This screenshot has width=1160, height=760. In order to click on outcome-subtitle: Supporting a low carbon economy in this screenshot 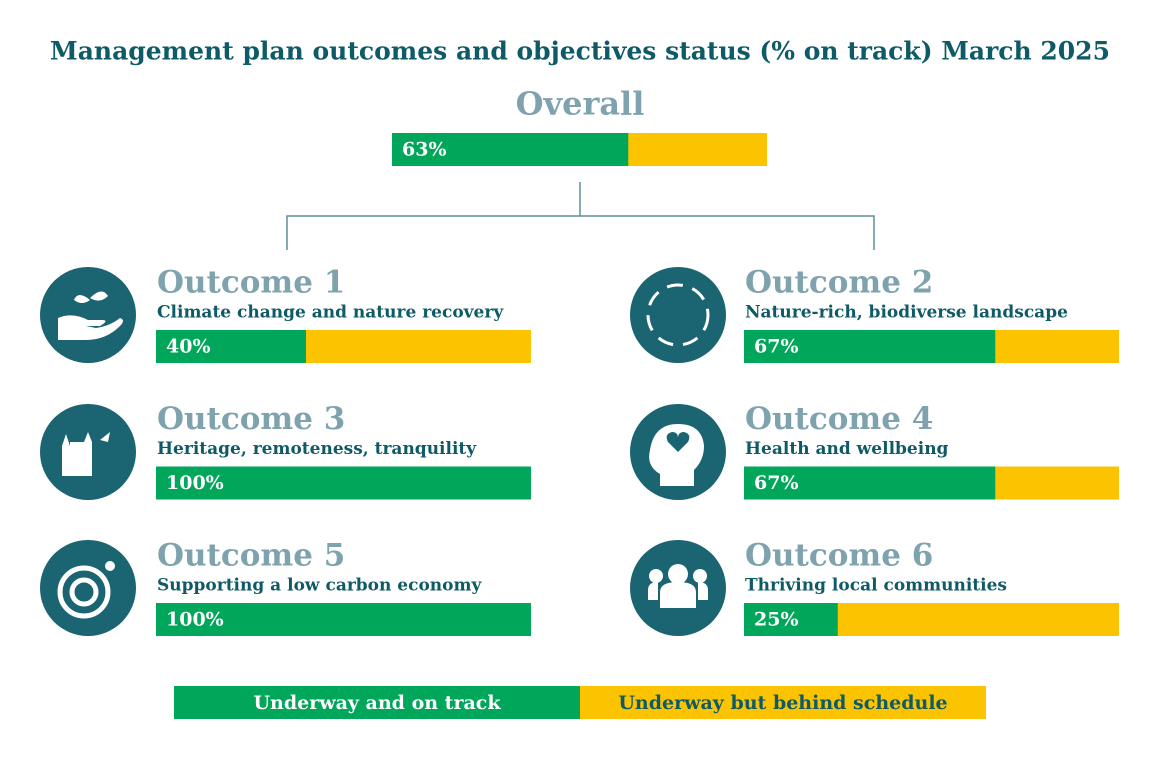, I will do `click(319, 586)`.